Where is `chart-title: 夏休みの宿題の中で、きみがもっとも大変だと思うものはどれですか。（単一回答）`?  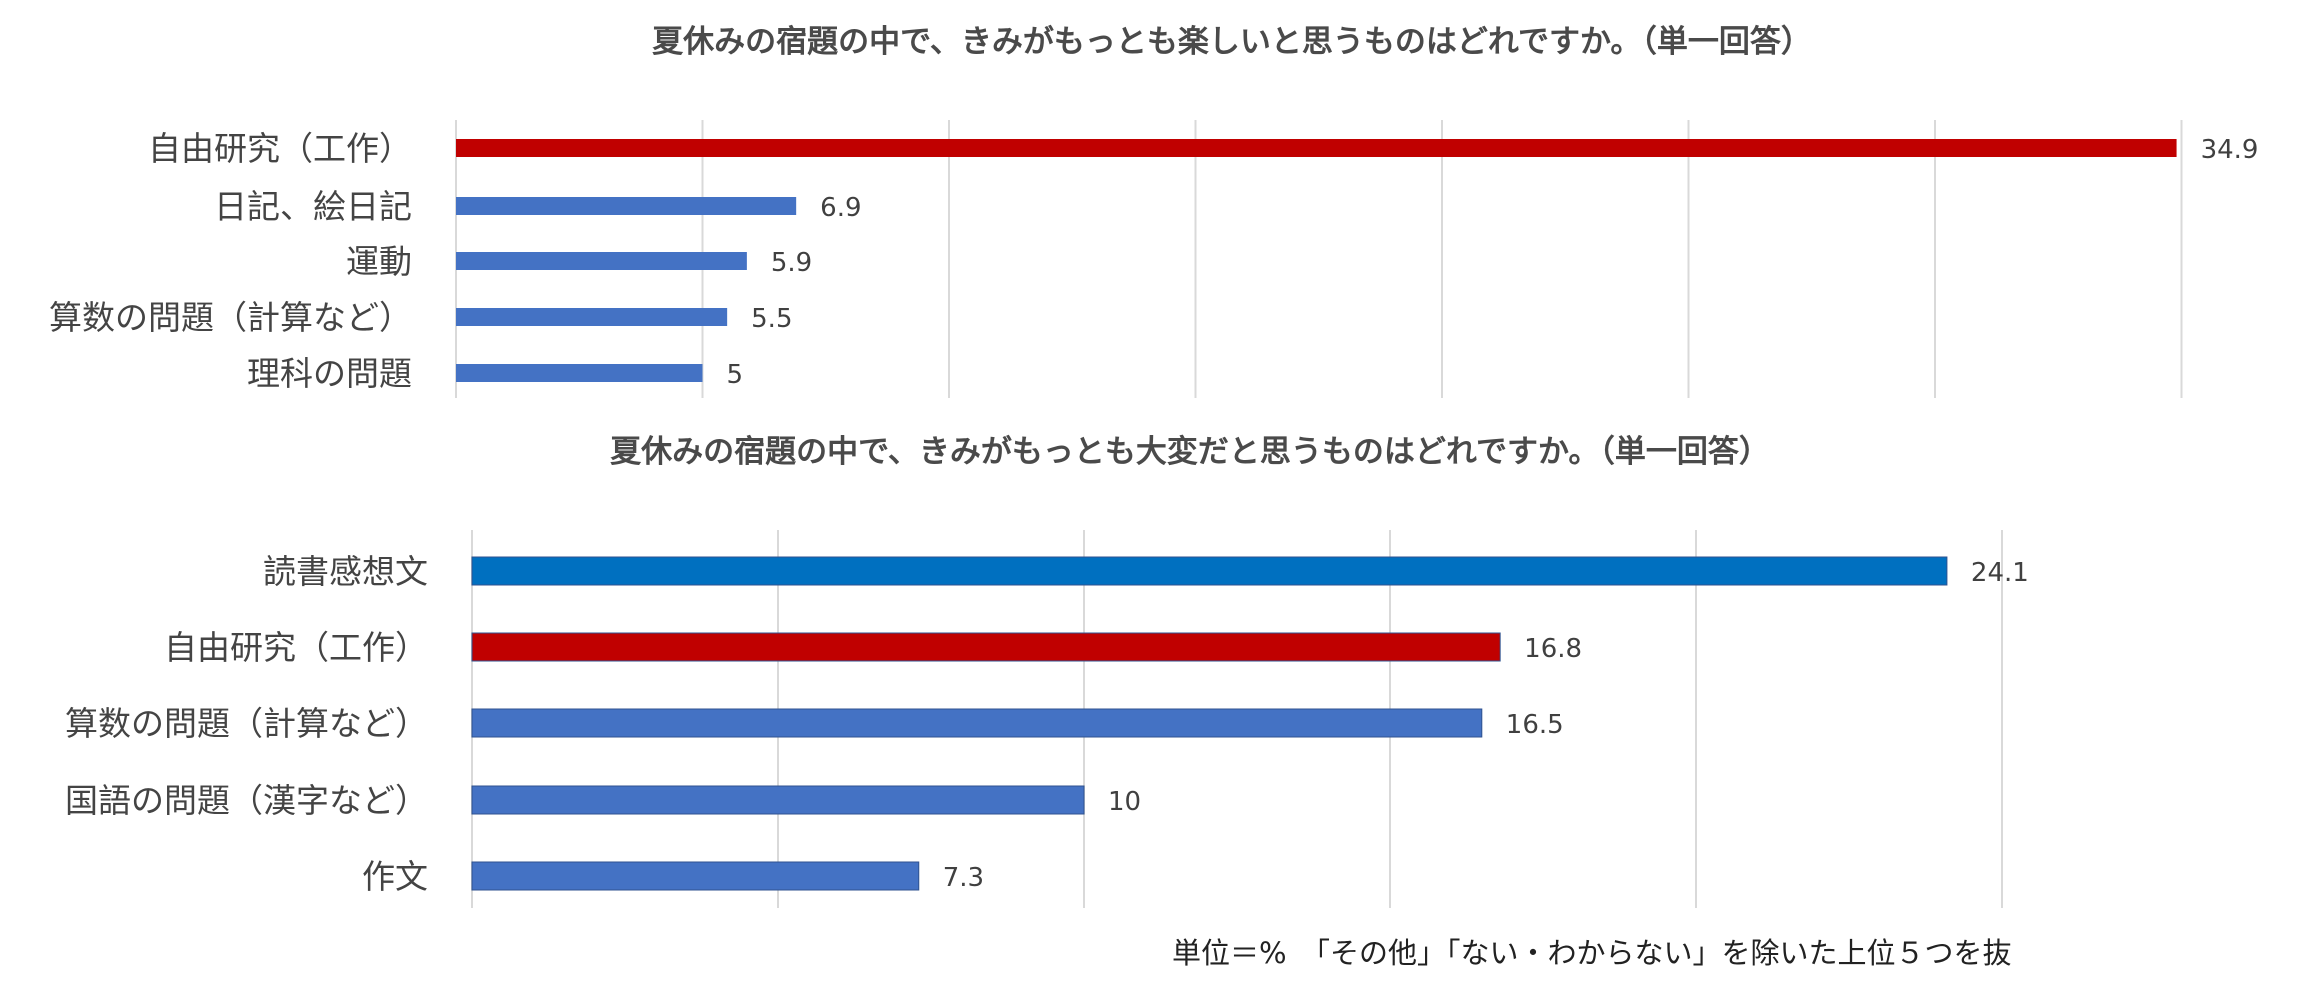
chart-title: 夏休みの宿題の中で、きみがもっとも大変だと思うものはどれですか。（単一回答） is located at coordinates (1190, 452).